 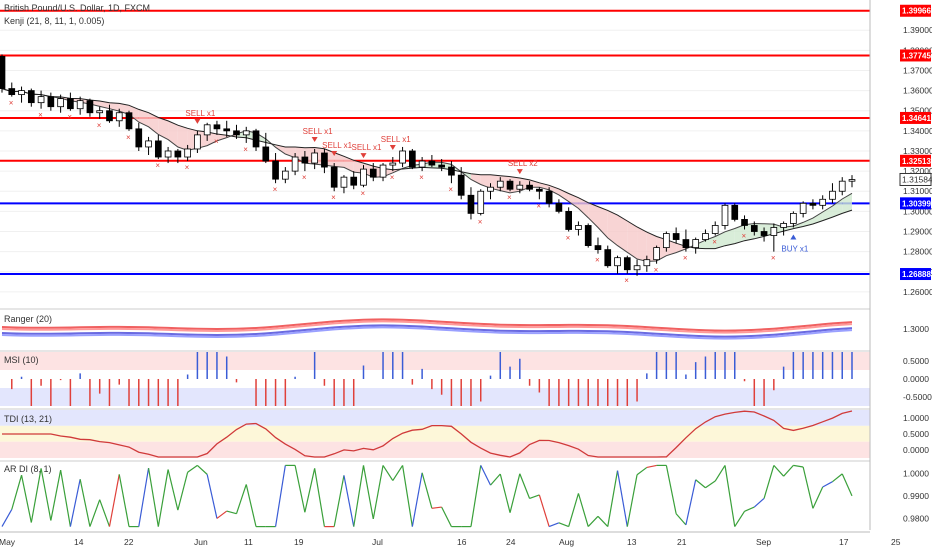 What do you see at coordinates (466, 494) in the screenshot?
I see `ardi-panel` at bounding box center [466, 494].